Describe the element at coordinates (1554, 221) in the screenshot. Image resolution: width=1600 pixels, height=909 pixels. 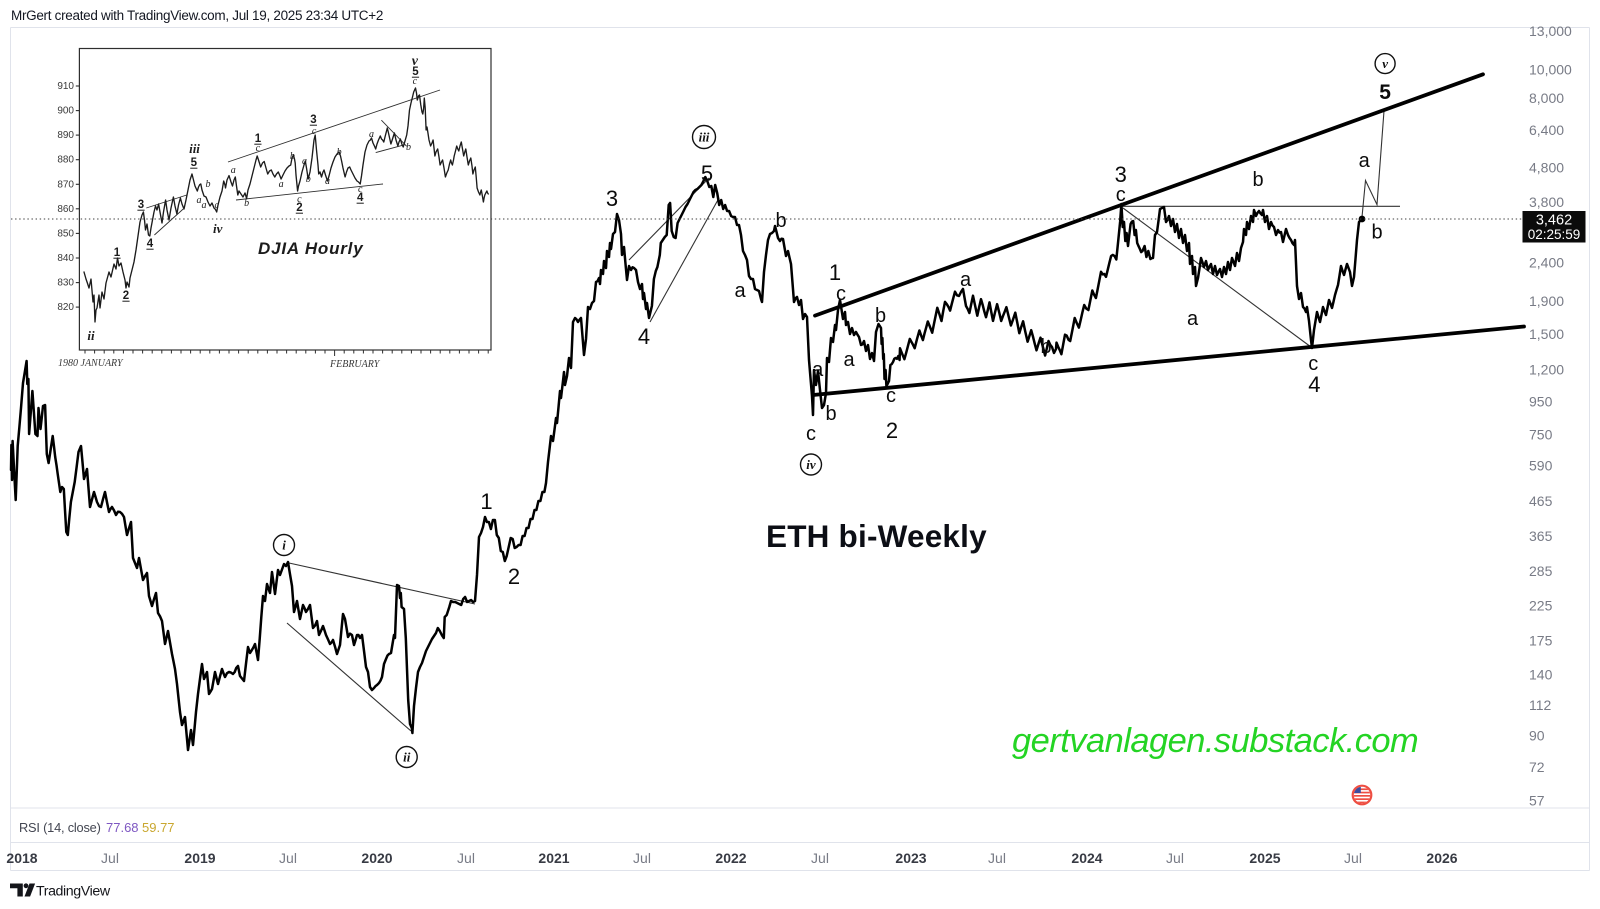
I see `svg-text: 3,462` at that location.